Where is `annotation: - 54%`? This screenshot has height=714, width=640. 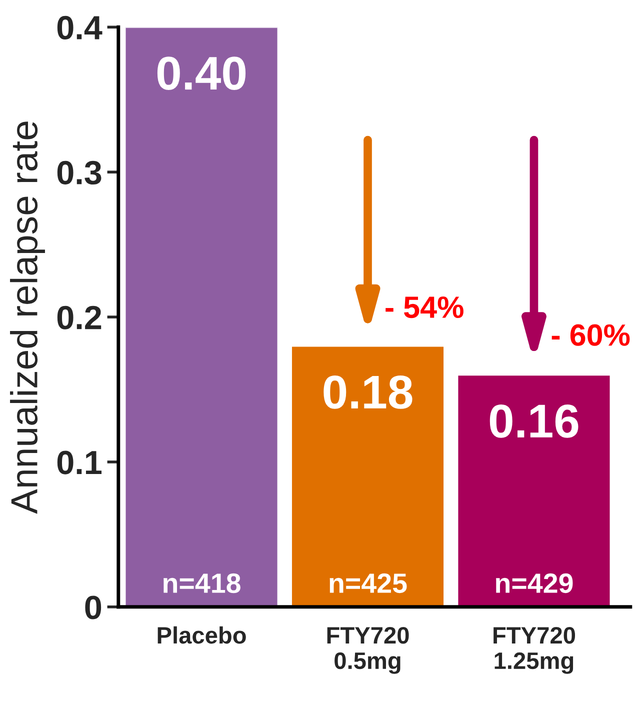
annotation: - 54% is located at coordinates (425, 307).